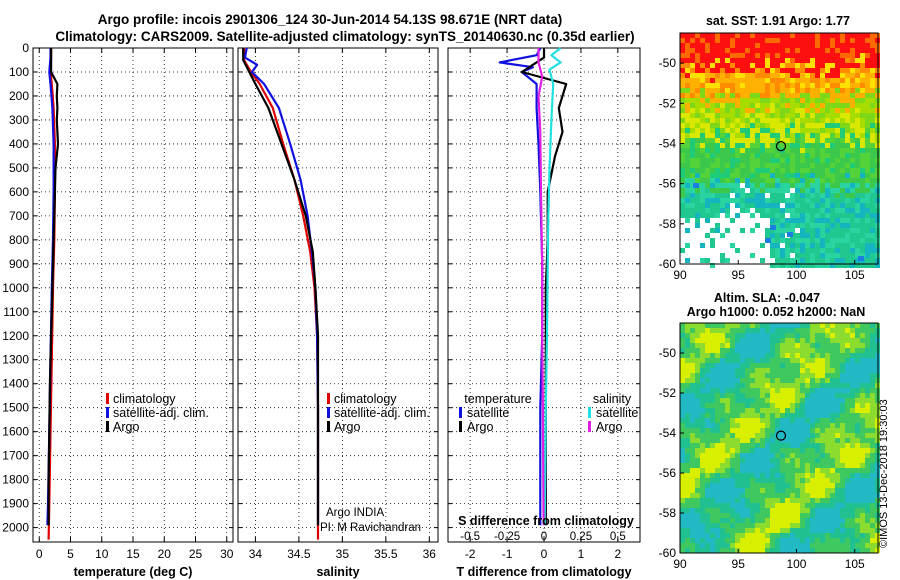 This screenshot has width=900, height=580. Describe the element at coordinates (668, 103) in the screenshot. I see `y-tick-label: -52` at that location.